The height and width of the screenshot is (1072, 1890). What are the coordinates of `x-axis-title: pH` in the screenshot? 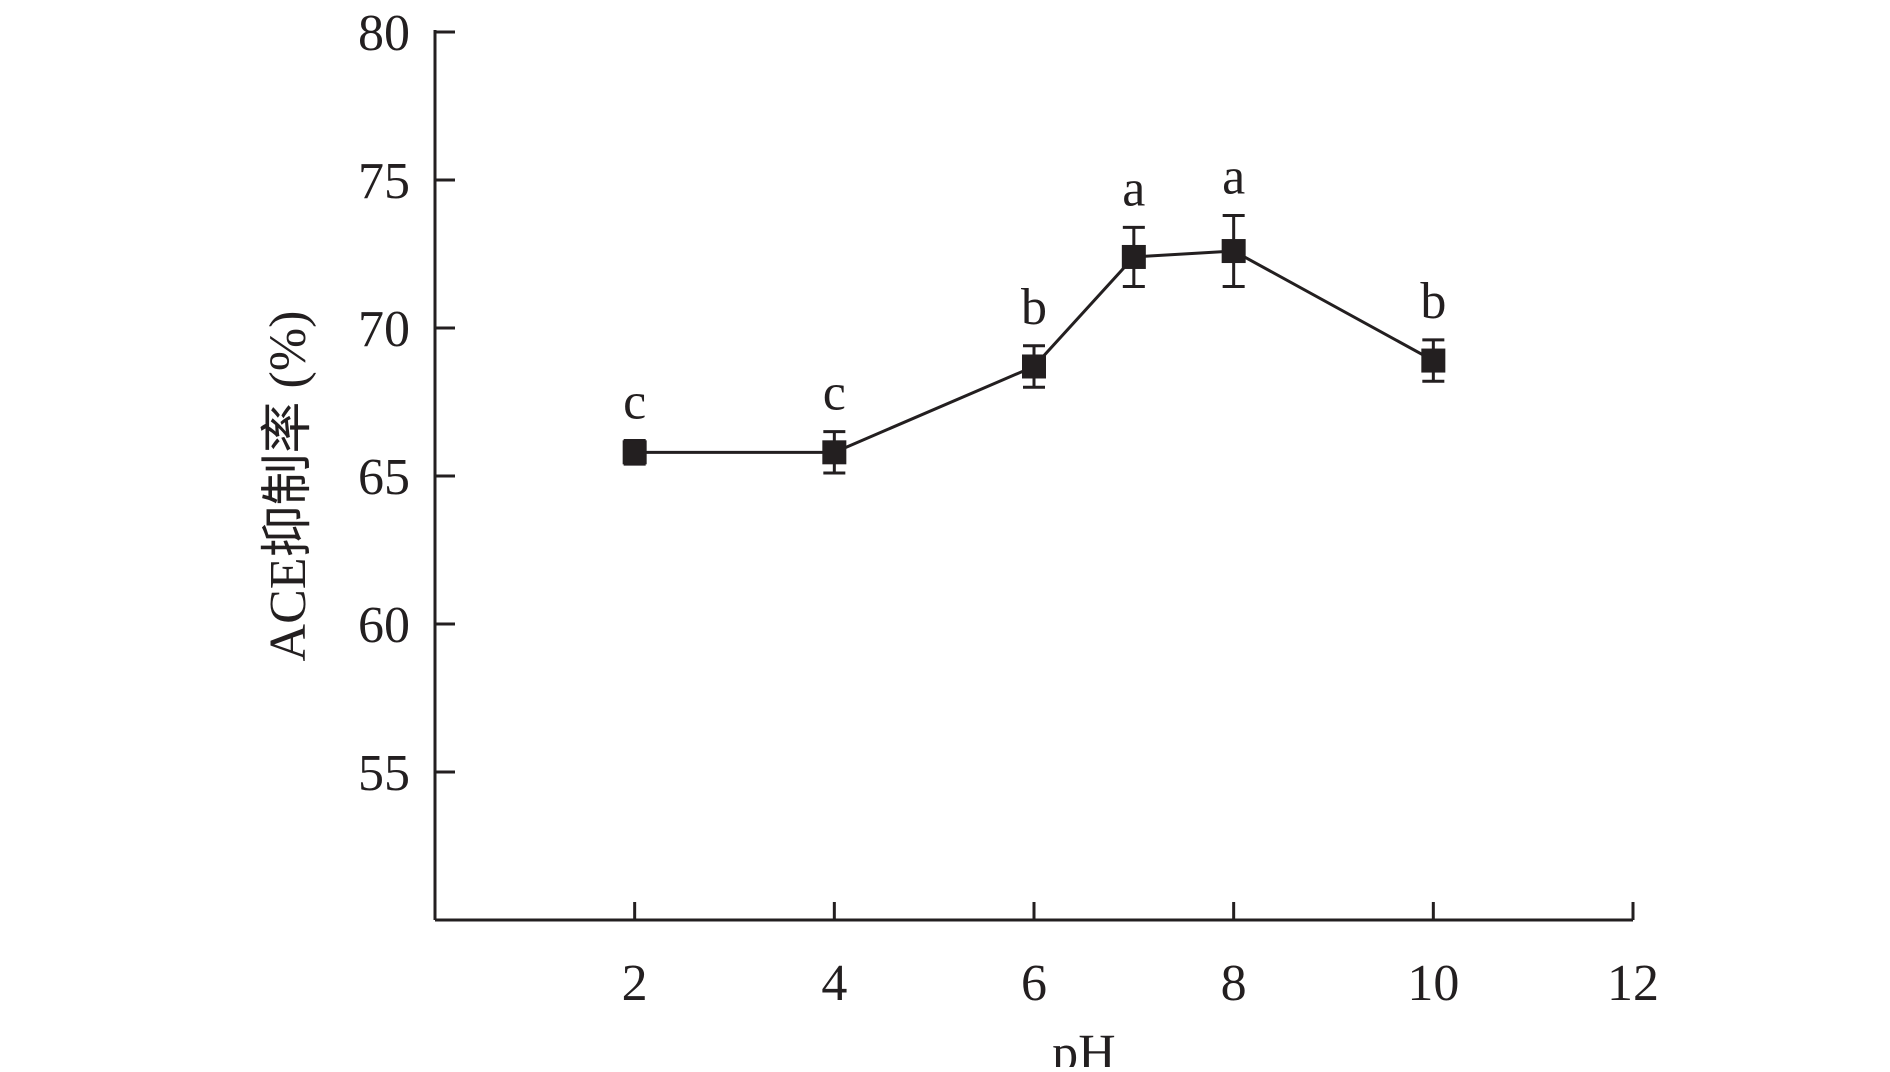 It's located at (1084, 1046).